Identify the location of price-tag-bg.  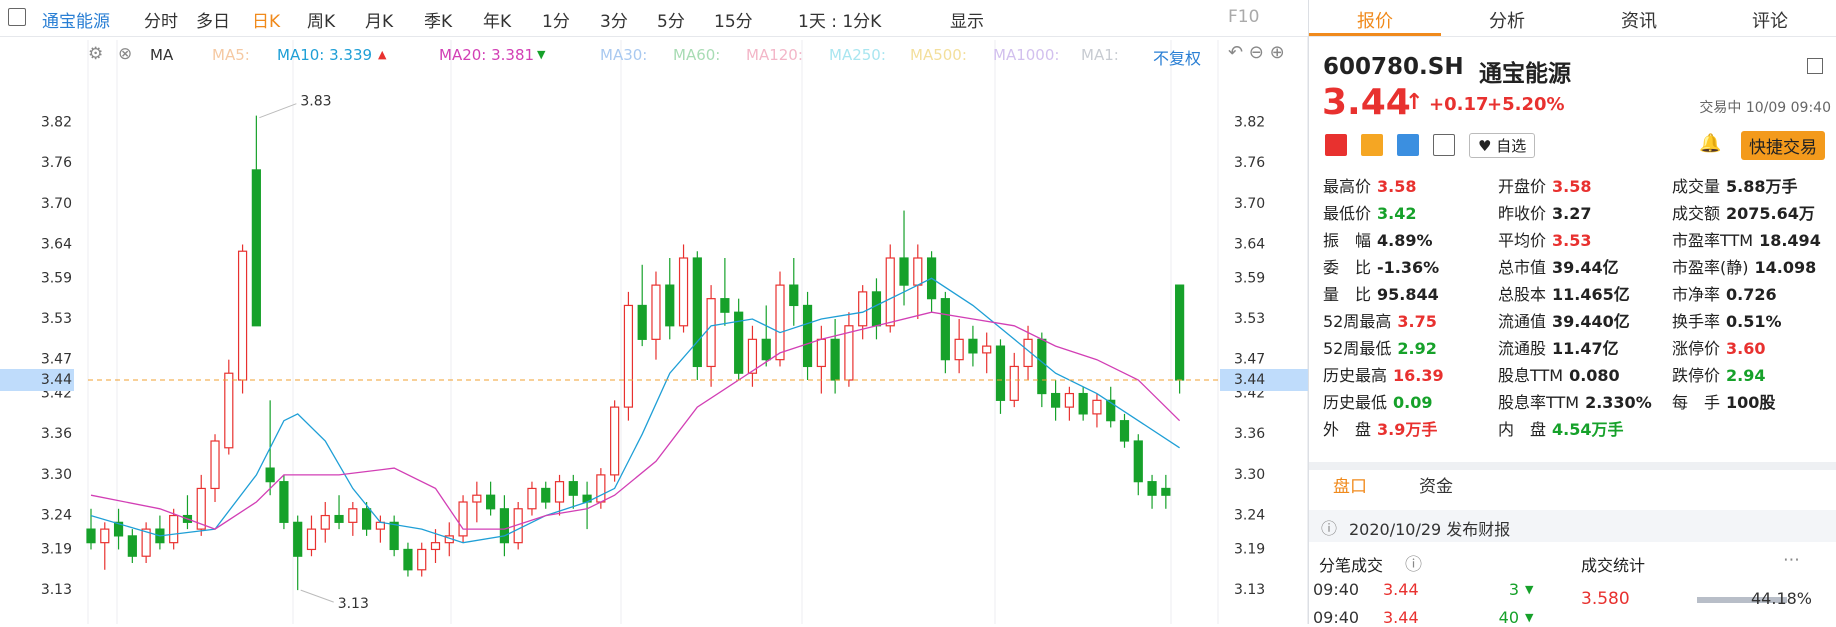
(1264, 380).